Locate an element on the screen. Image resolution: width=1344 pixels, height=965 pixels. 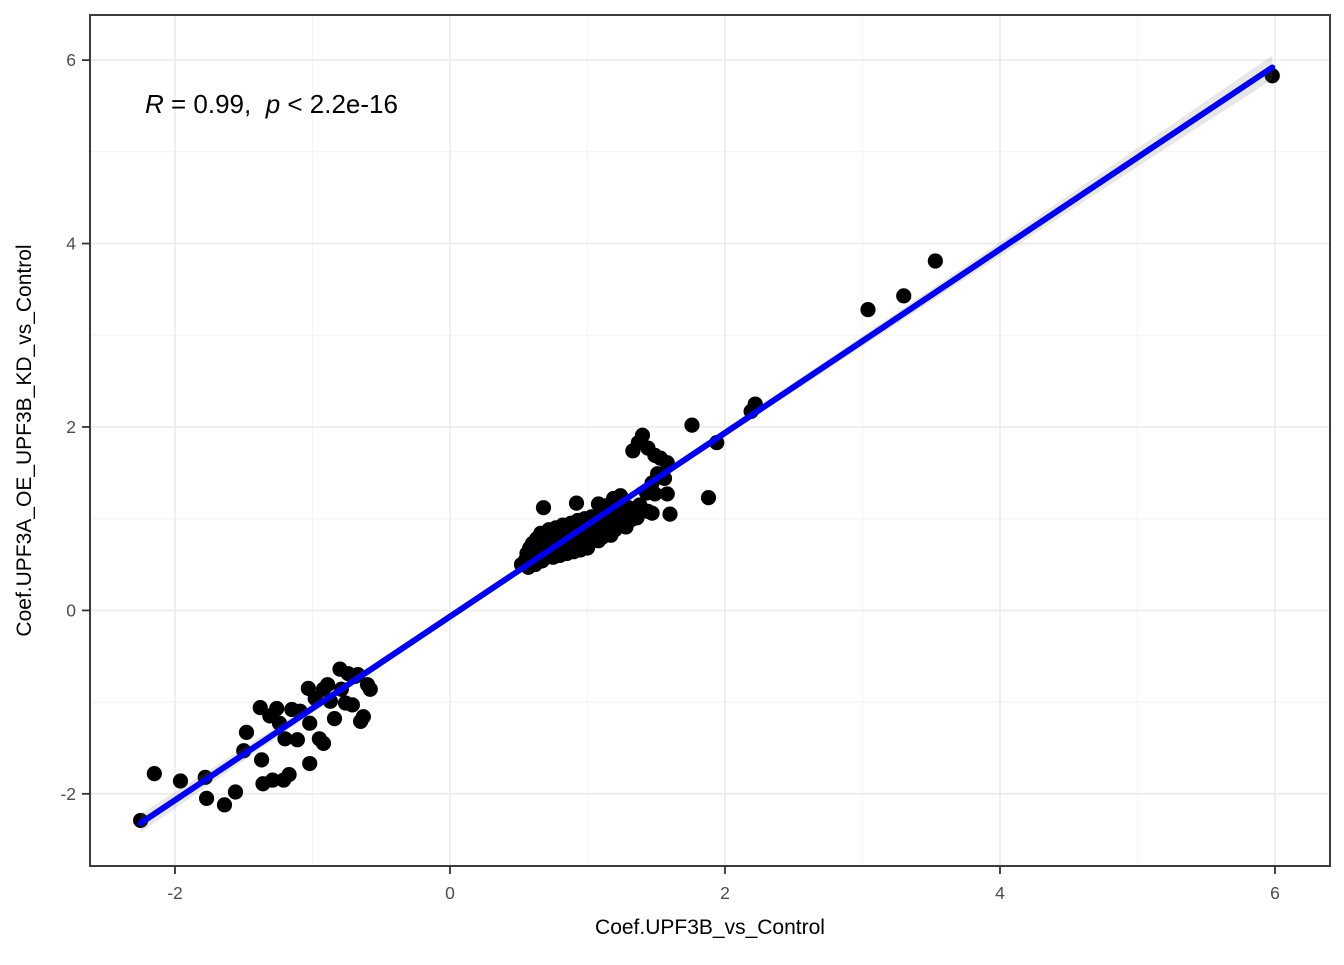
x-axis-title: Coef.UPF3B_vs_Control is located at coordinates (710, 927).